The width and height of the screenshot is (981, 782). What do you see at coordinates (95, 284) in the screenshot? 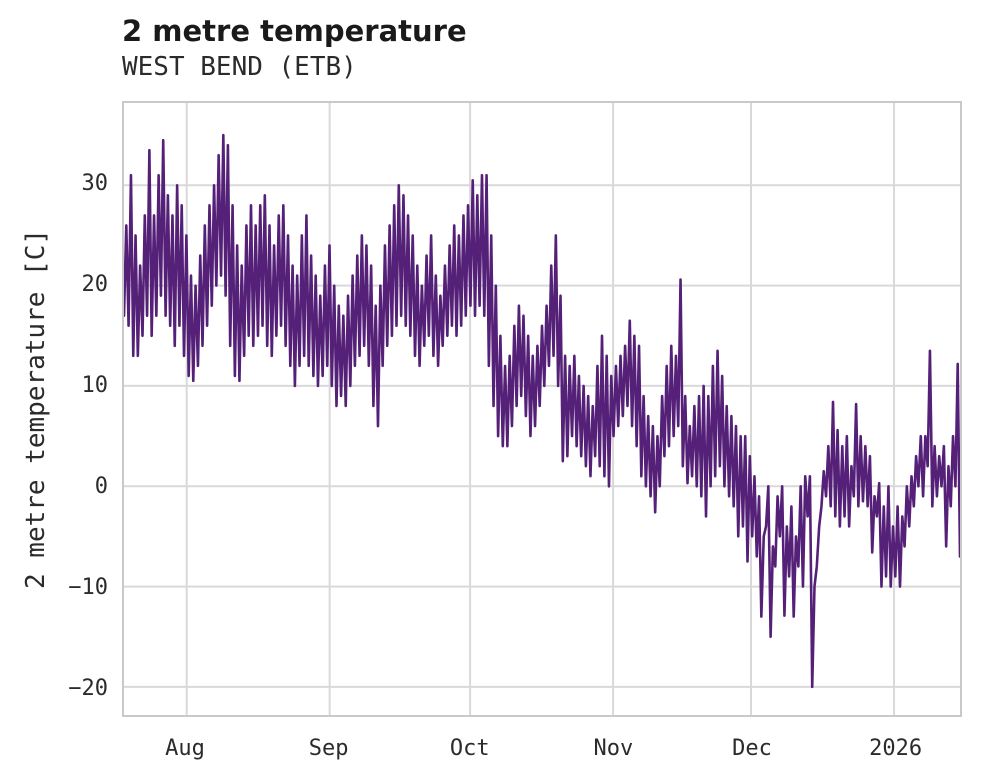
I see `y-tick-label: 20` at bounding box center [95, 284].